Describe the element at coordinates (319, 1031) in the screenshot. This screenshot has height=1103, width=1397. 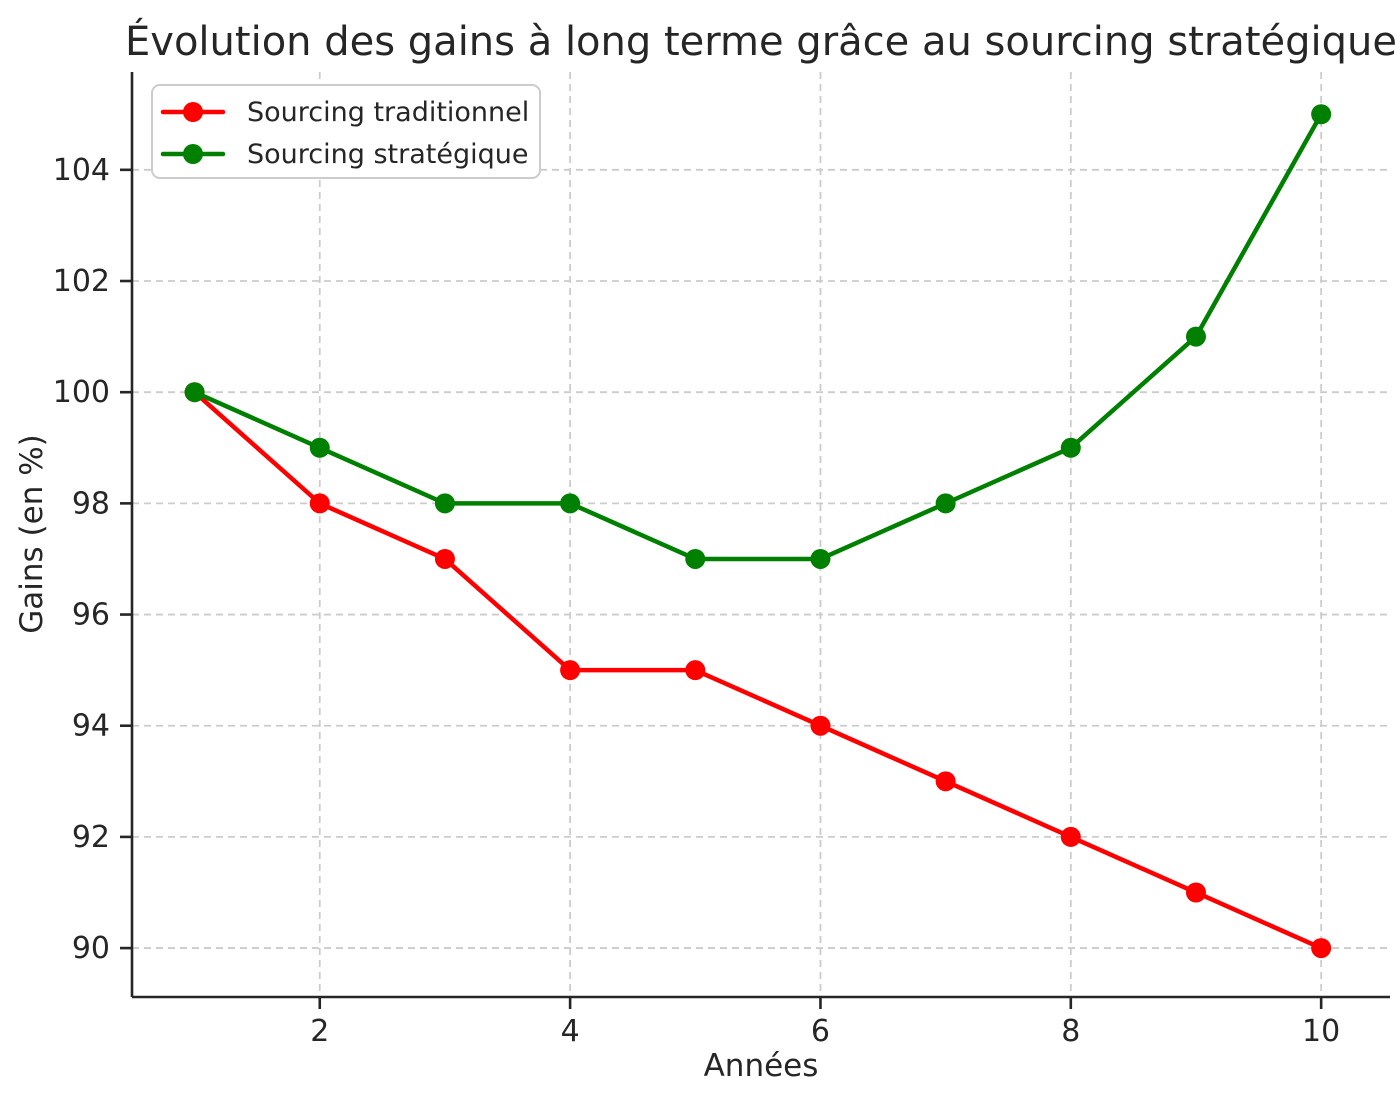
I see `x-tick-label: 2` at that location.